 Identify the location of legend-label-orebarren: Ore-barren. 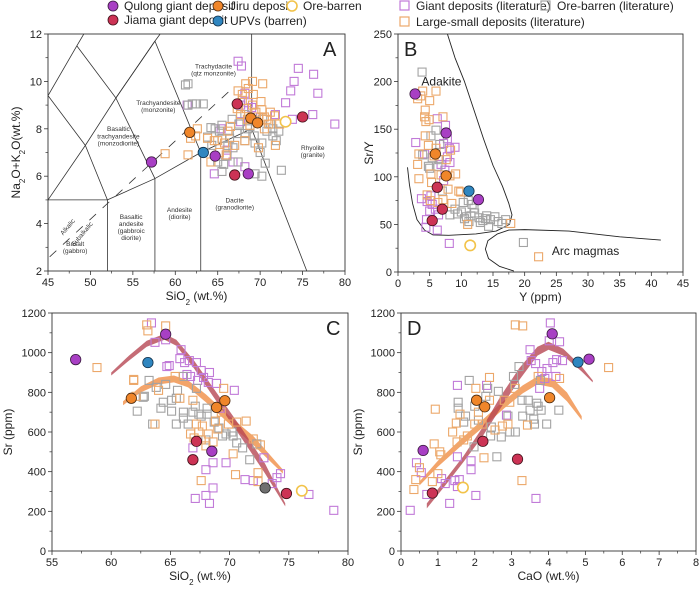
(332, 6).